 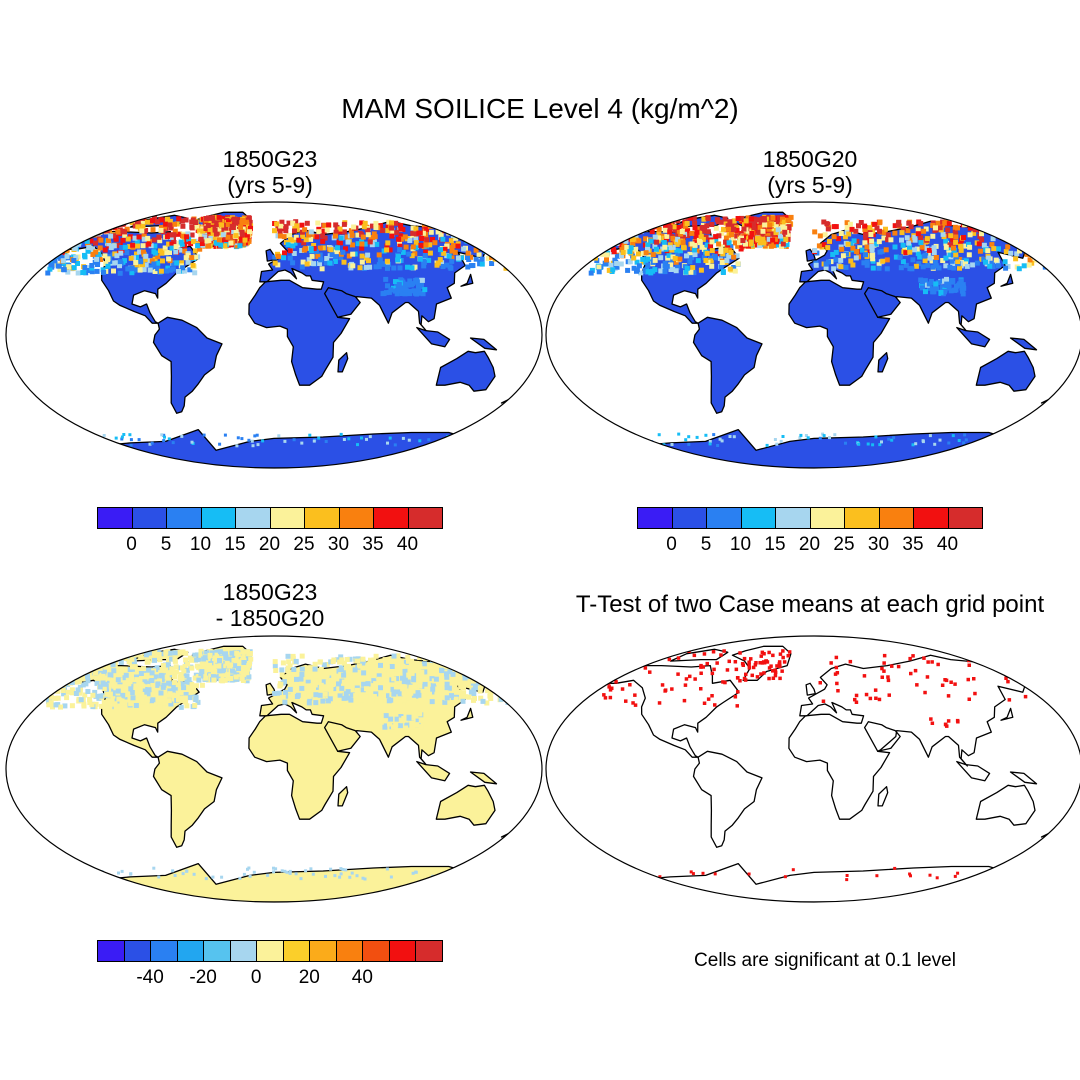 I want to click on colorbar-tick-label: 15, so click(x=775, y=544).